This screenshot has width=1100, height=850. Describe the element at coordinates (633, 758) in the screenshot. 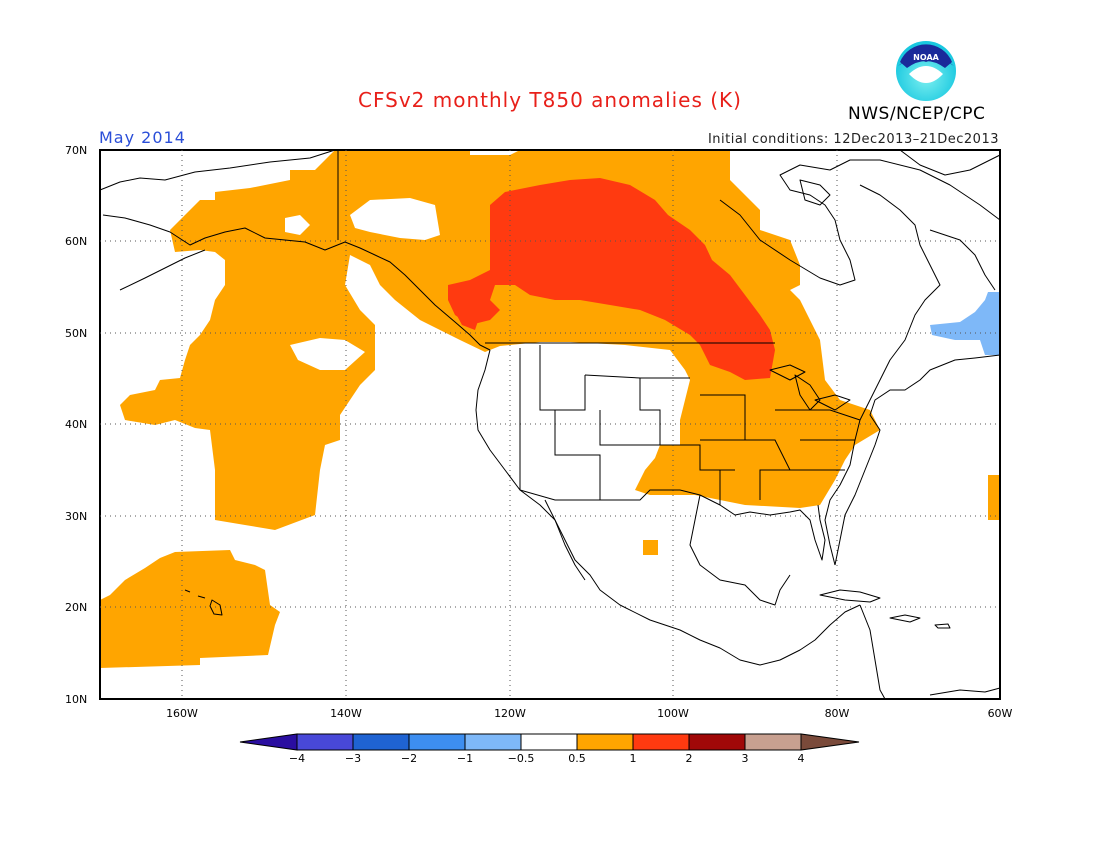

I see `colorbar-label: 1` at that location.